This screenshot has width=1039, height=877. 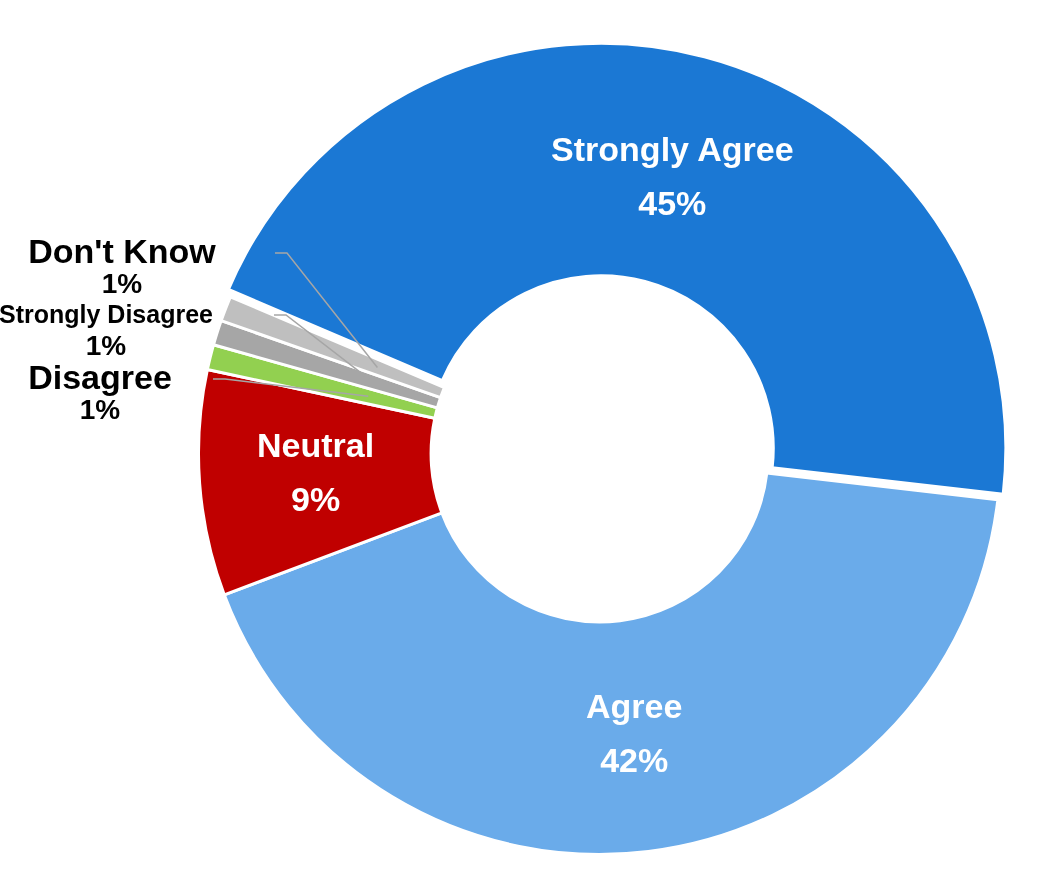 What do you see at coordinates (107, 313) in the screenshot?
I see `slice-label: Strongly Disagree` at bounding box center [107, 313].